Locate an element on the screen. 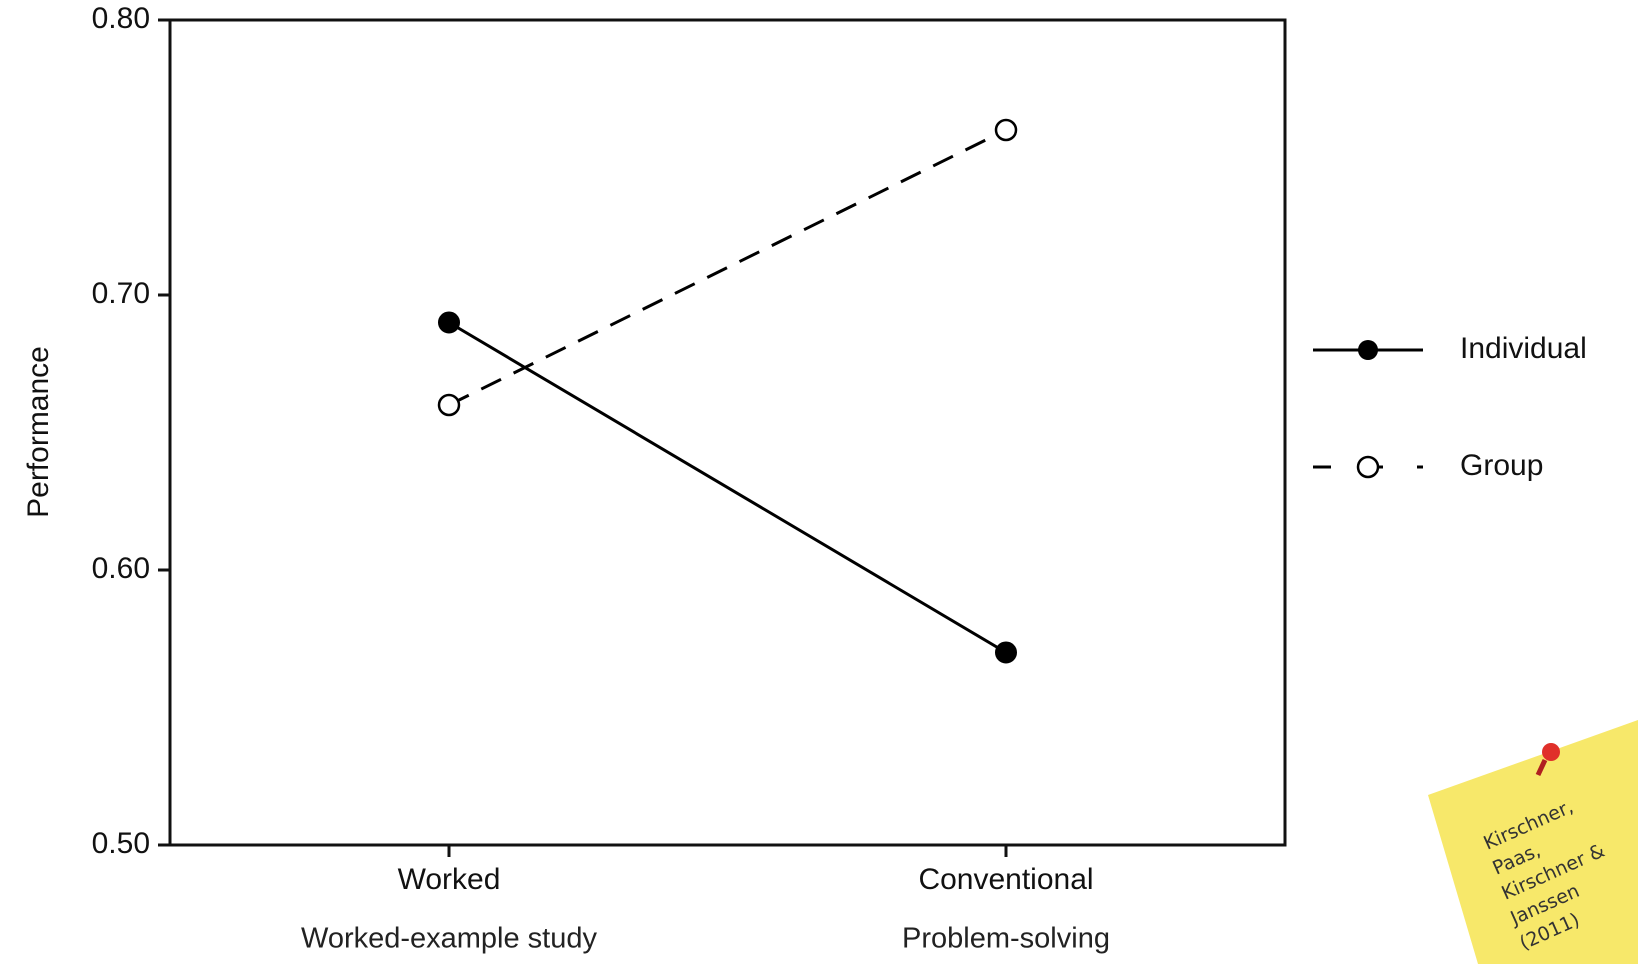  y-tick-label: 0.50 is located at coordinates (121, 843).